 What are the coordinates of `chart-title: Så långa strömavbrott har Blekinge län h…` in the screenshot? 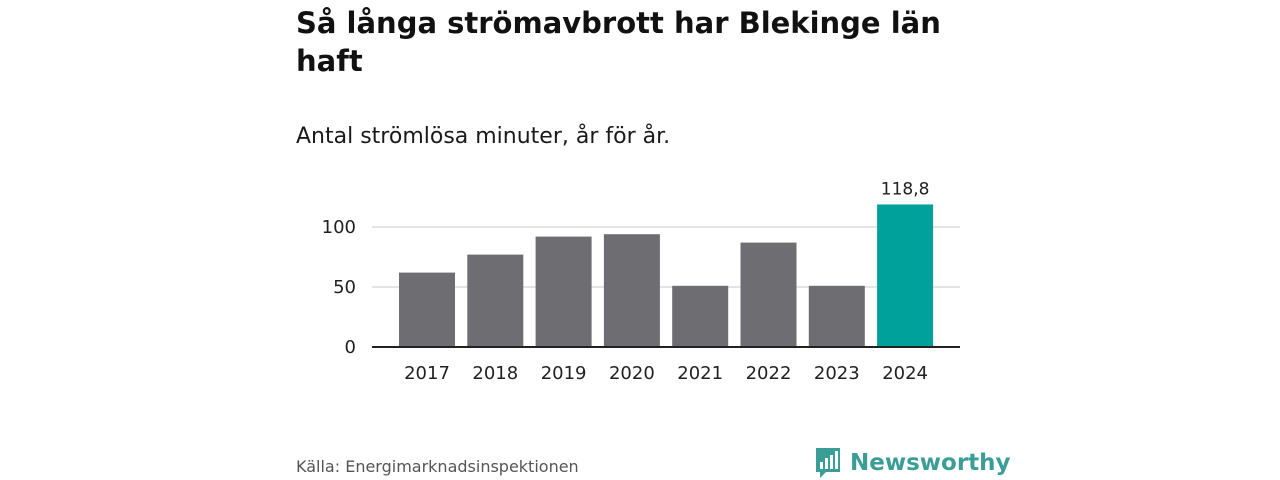 It's located at (618, 42).